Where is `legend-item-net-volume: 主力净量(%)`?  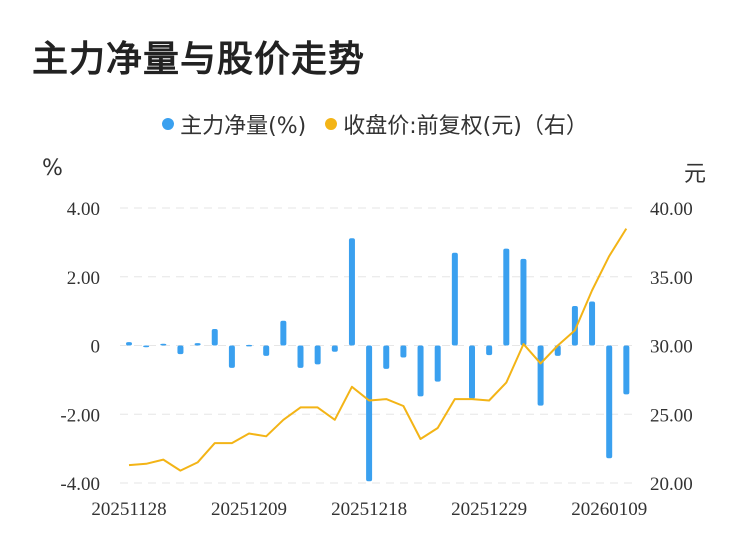
legend-item-net-volume: 主力净量(%) is located at coordinates (234, 124).